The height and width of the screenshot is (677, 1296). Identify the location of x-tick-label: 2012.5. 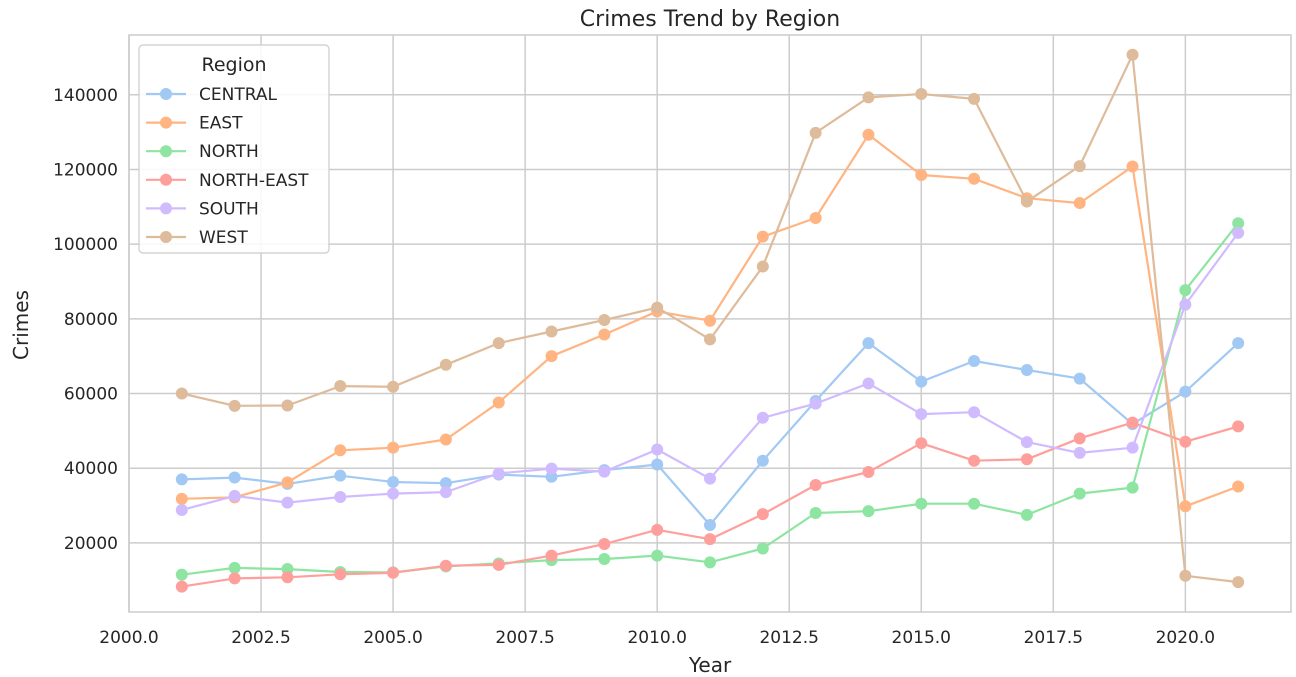
(788, 638).